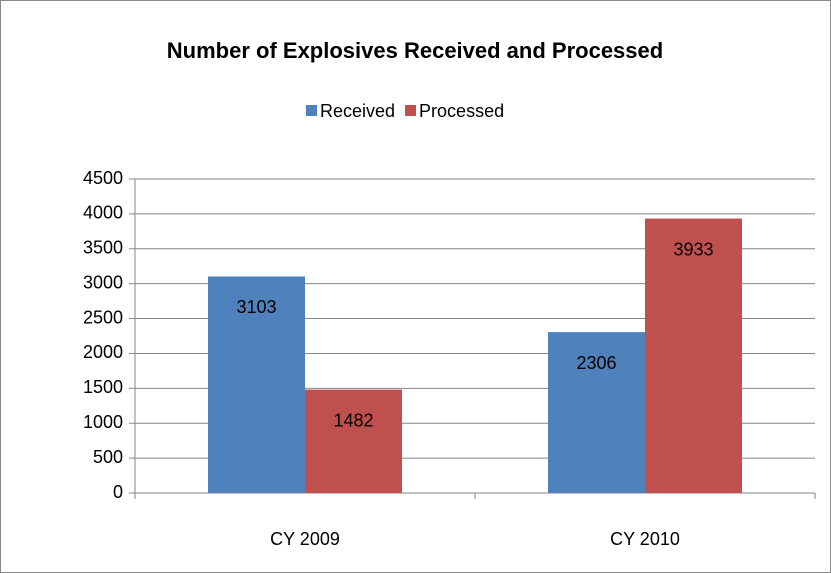  Describe the element at coordinates (103, 248) in the screenshot. I see `y-tick-label: 3500` at that location.